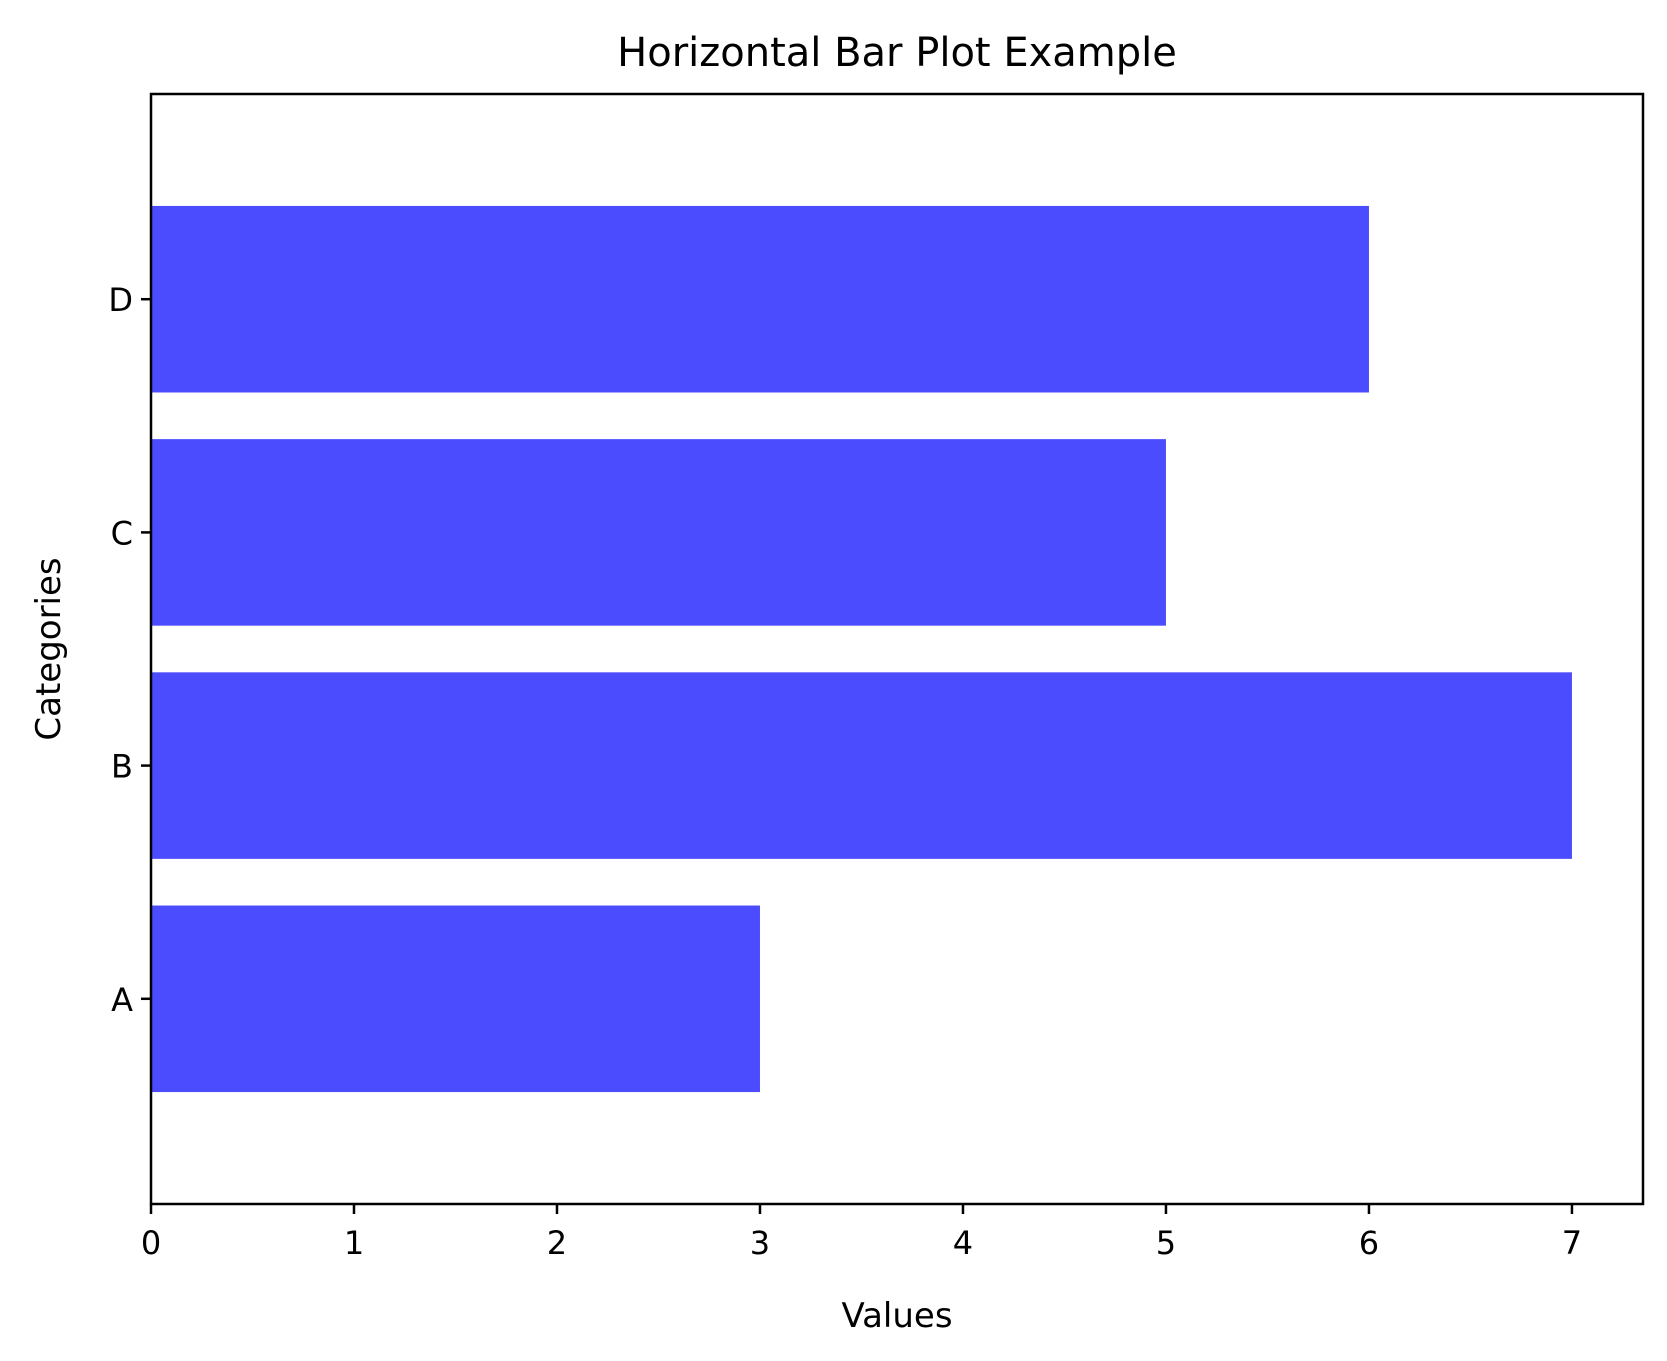  I want to click on y-tick-label-A: A, so click(122, 1000).